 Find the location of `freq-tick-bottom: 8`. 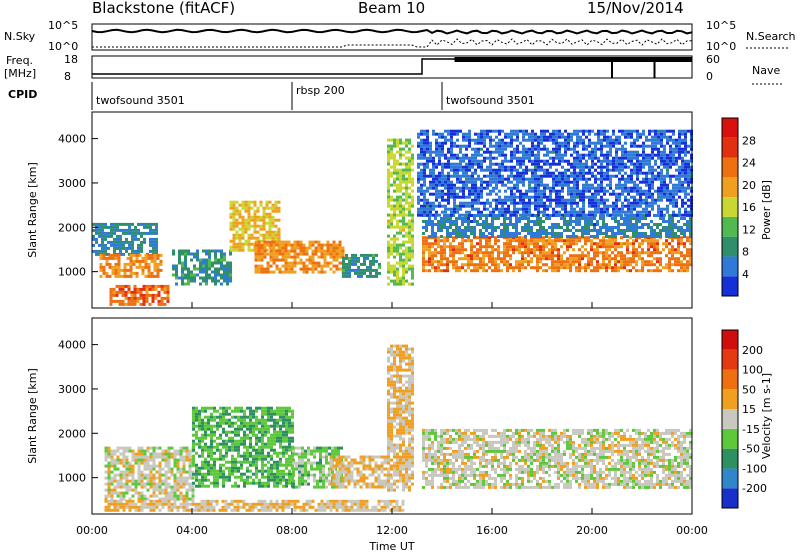

freq-tick-bottom: 8 is located at coordinates (67, 76).